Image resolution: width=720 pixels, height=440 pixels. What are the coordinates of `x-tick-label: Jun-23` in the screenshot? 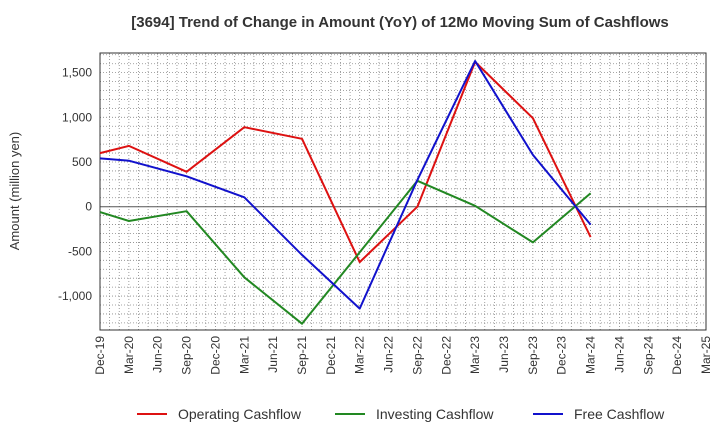 It's located at (504, 354).